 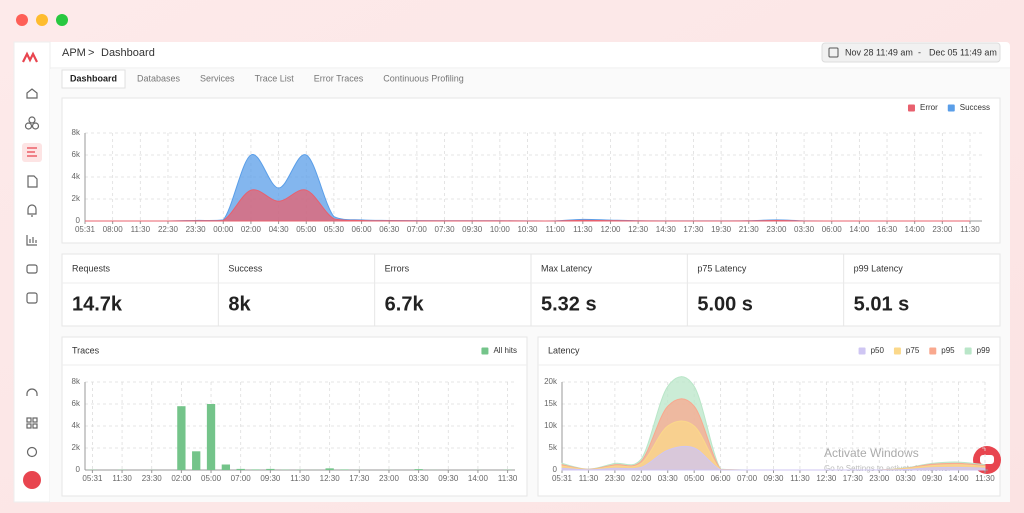 What do you see at coordinates (217, 78) in the screenshot?
I see `tab: Services` at bounding box center [217, 78].